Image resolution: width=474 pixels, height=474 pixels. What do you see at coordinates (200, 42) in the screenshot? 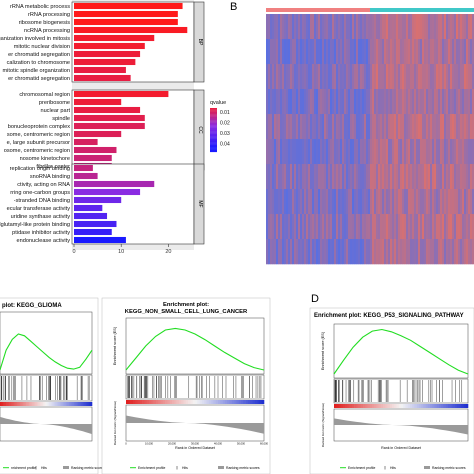
I see `facet-label: BP` at bounding box center [200, 42].